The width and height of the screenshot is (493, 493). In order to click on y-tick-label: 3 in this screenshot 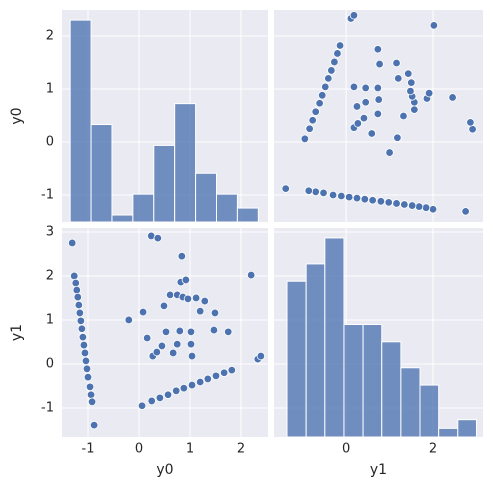, I will do `click(50, 231)`.